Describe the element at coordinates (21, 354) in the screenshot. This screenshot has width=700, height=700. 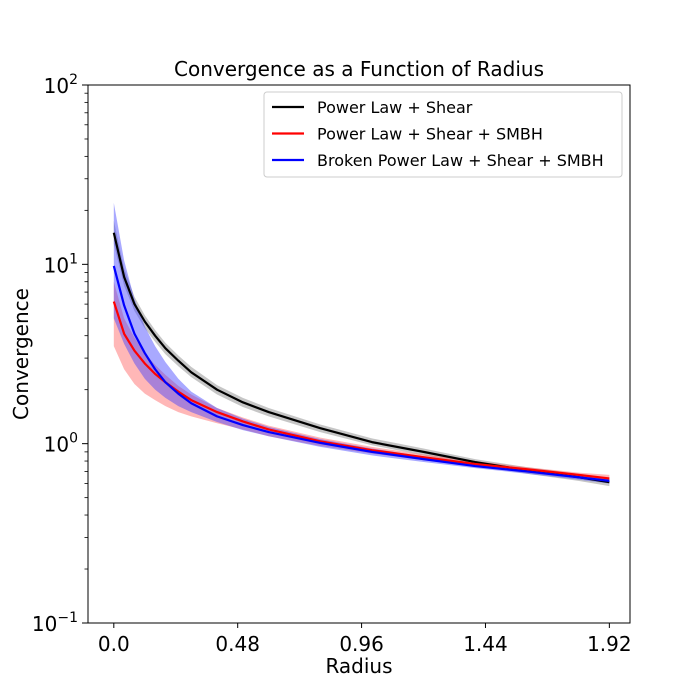
I see `y-axis-label: Convergence` at that location.